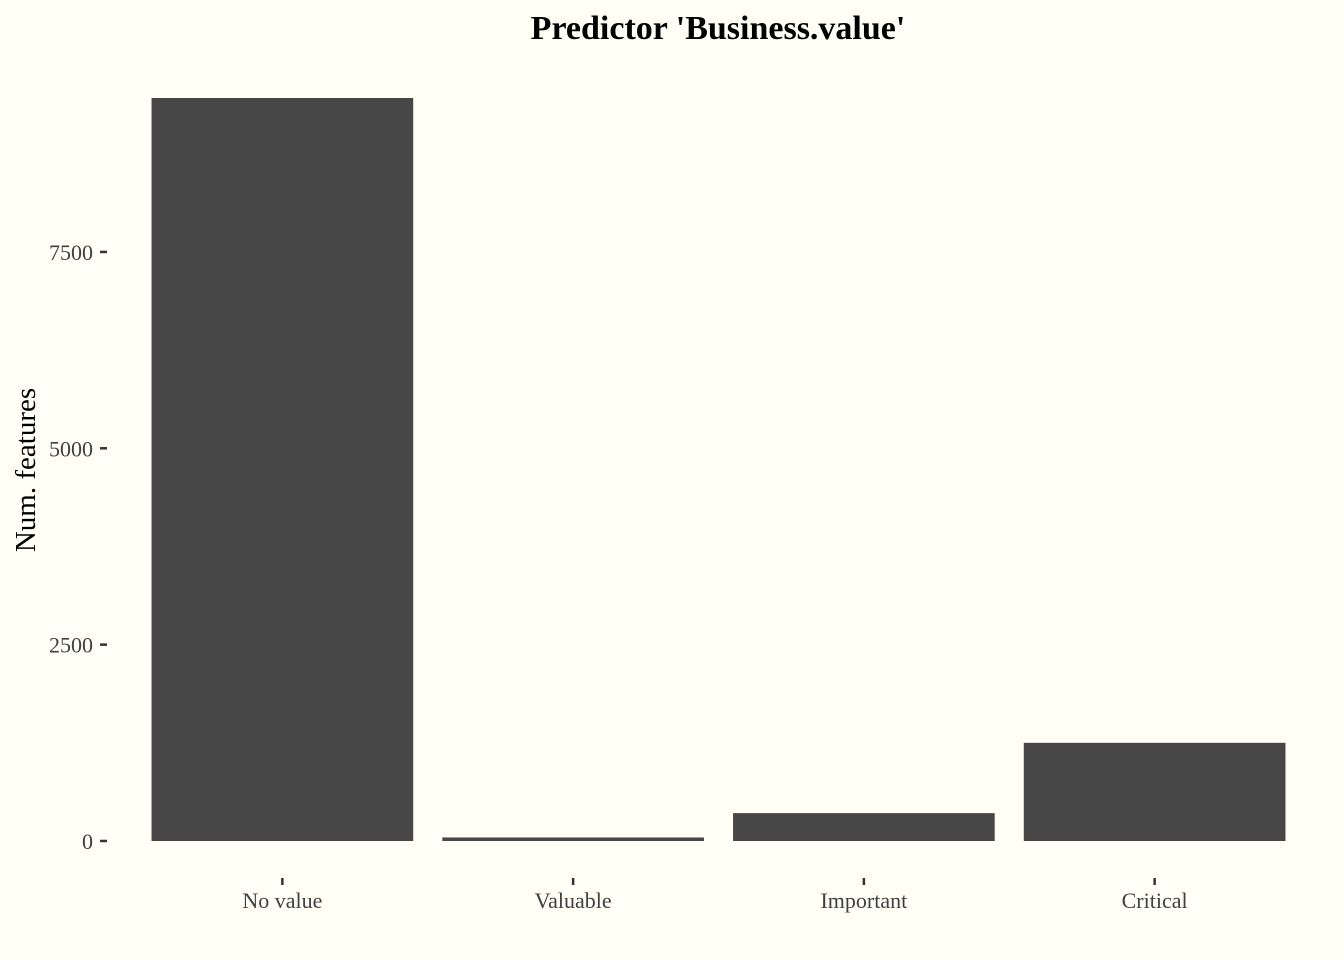 This screenshot has width=1344, height=960. I want to click on x-tick-label: No value, so click(282, 900).